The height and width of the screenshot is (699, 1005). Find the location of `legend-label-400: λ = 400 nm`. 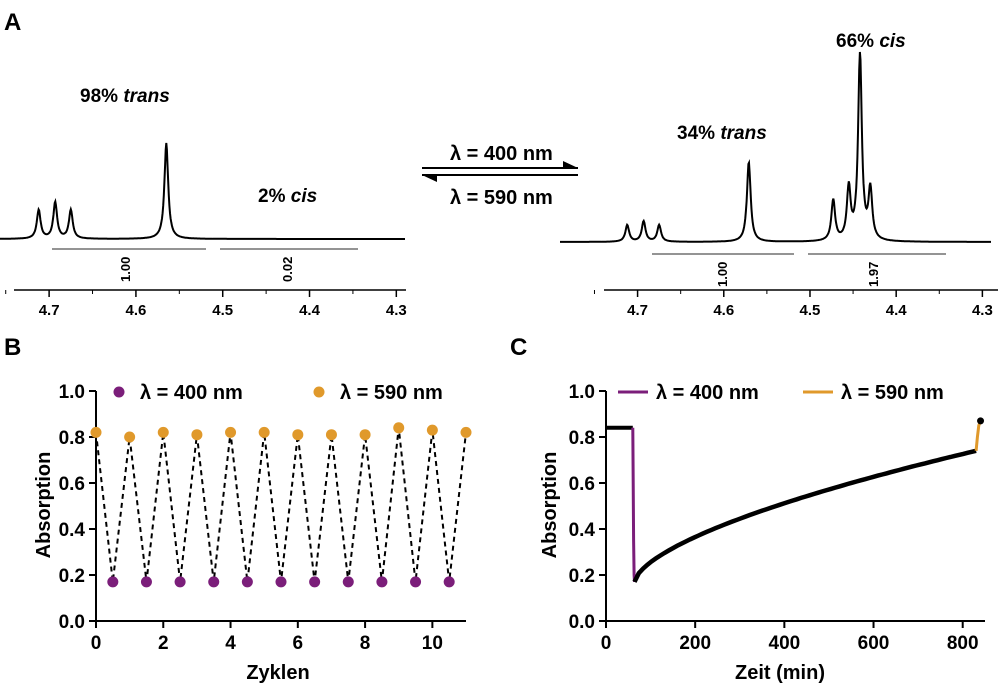

legend-label-400: λ = 400 nm is located at coordinates (191, 393).